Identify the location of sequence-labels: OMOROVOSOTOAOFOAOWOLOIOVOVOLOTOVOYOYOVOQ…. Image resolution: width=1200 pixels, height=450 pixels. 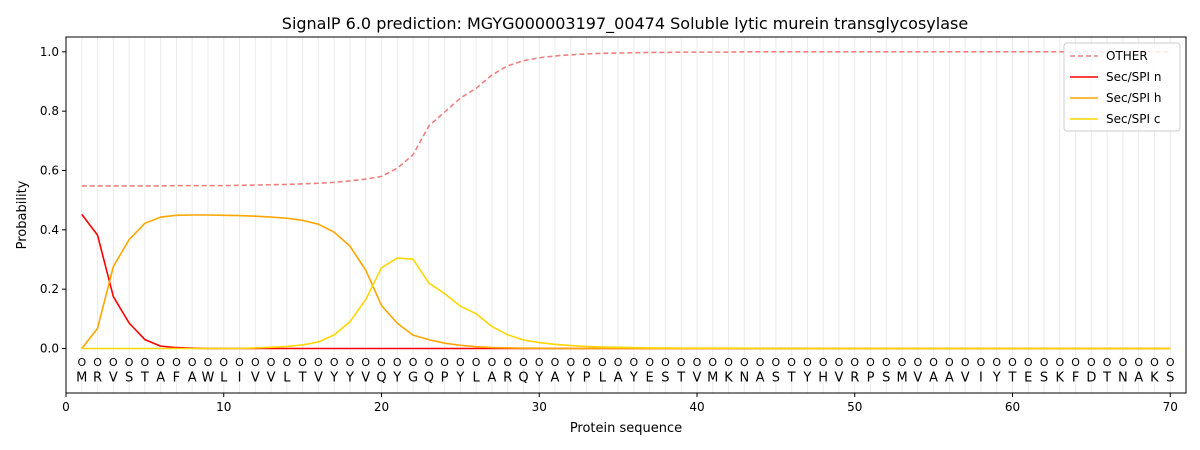
(625, 371).